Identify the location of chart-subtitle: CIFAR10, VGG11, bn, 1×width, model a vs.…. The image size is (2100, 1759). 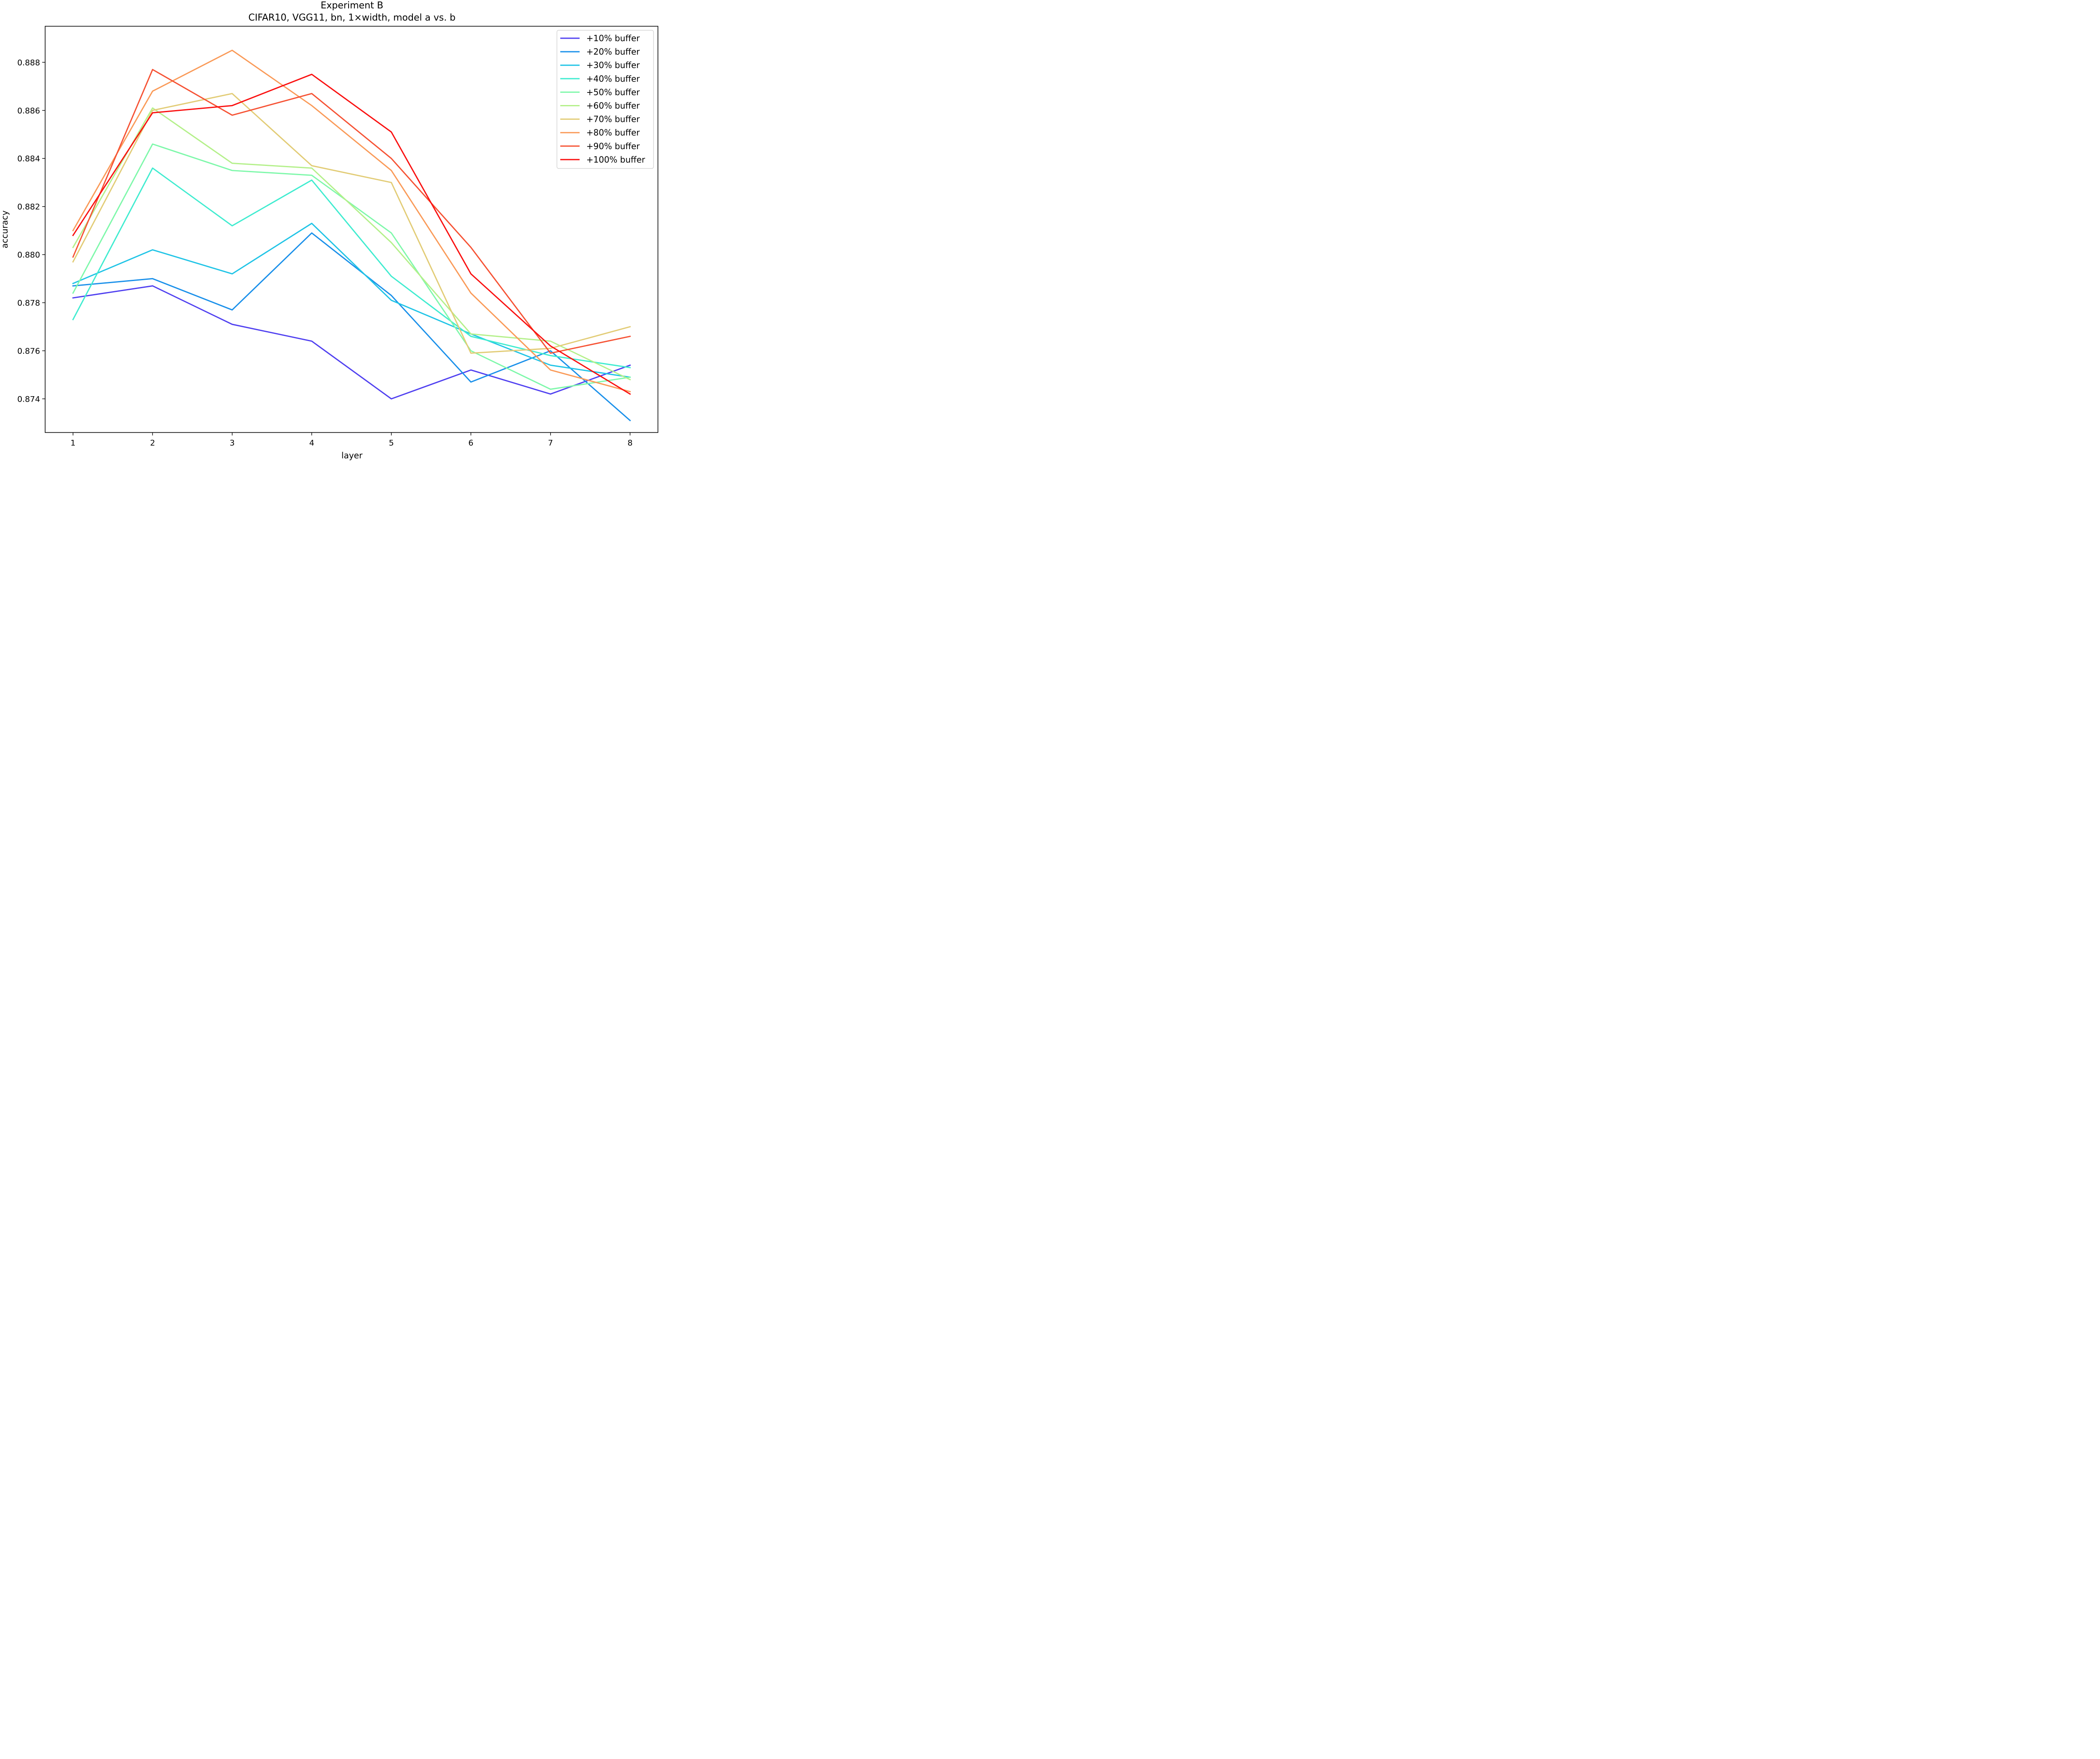
(351, 18).